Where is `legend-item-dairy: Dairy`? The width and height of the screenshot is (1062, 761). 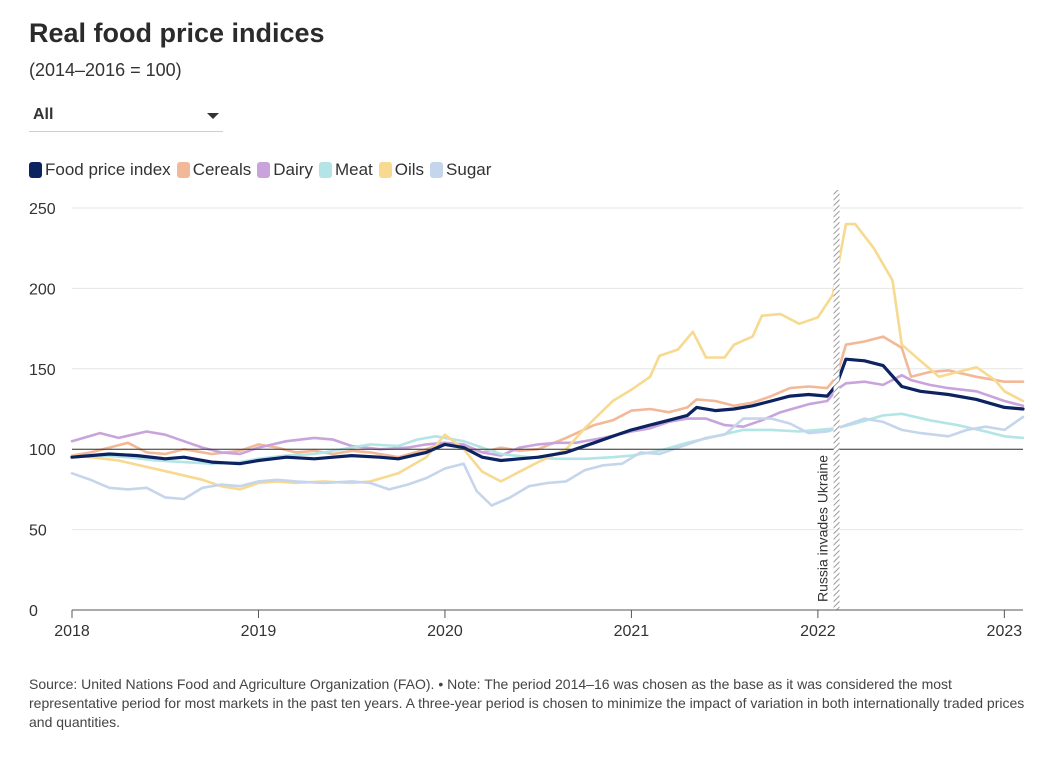 legend-item-dairy: Dairy is located at coordinates (285, 170).